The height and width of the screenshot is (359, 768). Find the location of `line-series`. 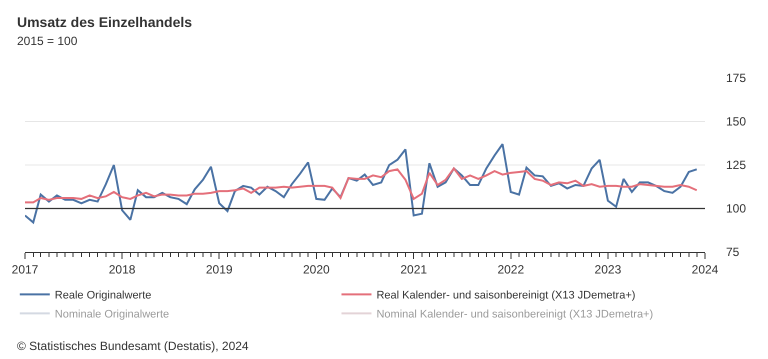

line-series is located at coordinates (361, 185).